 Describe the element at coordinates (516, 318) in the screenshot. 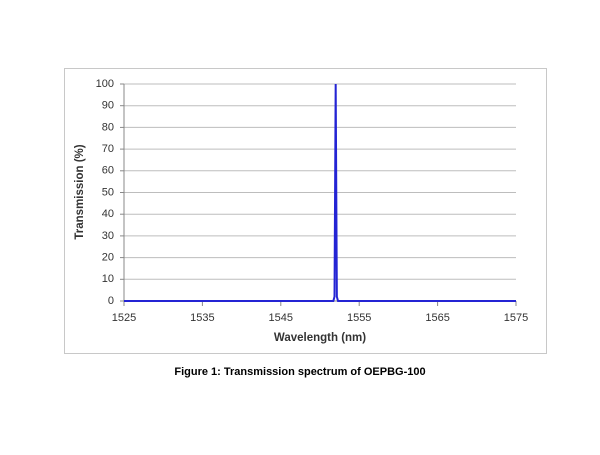

I see `x-tick-label: 1575` at that location.